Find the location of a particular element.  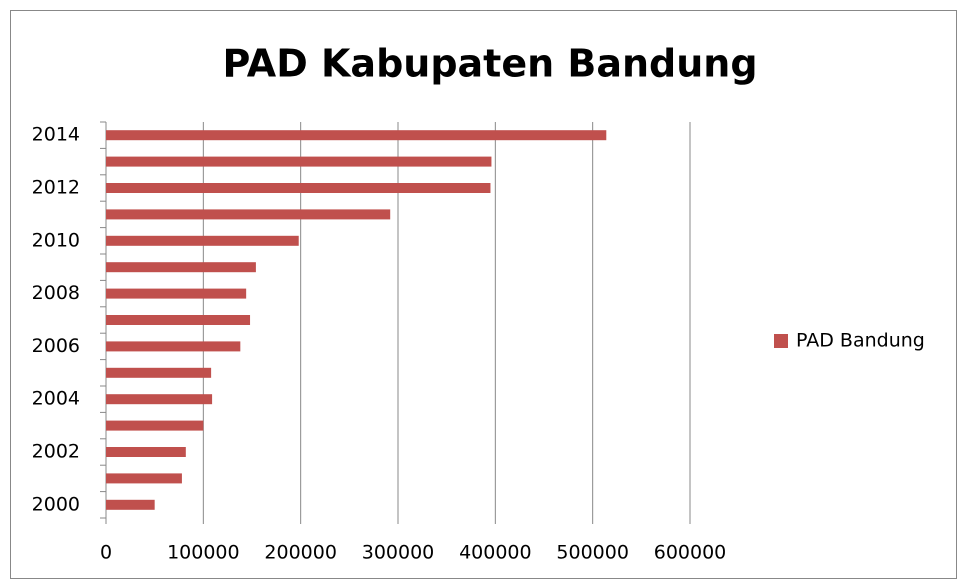

x-tick-label: 400000 is located at coordinates (495, 553).